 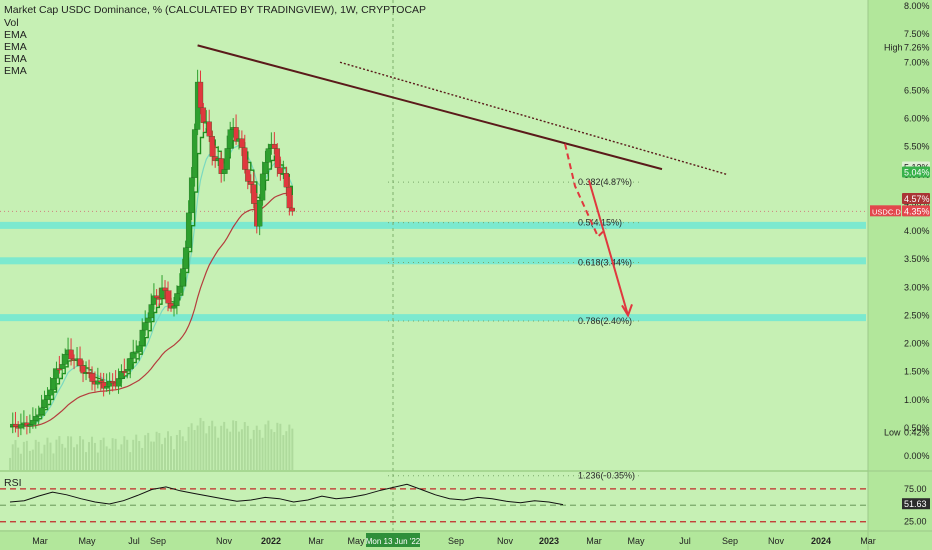 I want to click on y-tick-label: 3.50%, so click(x=917, y=259).